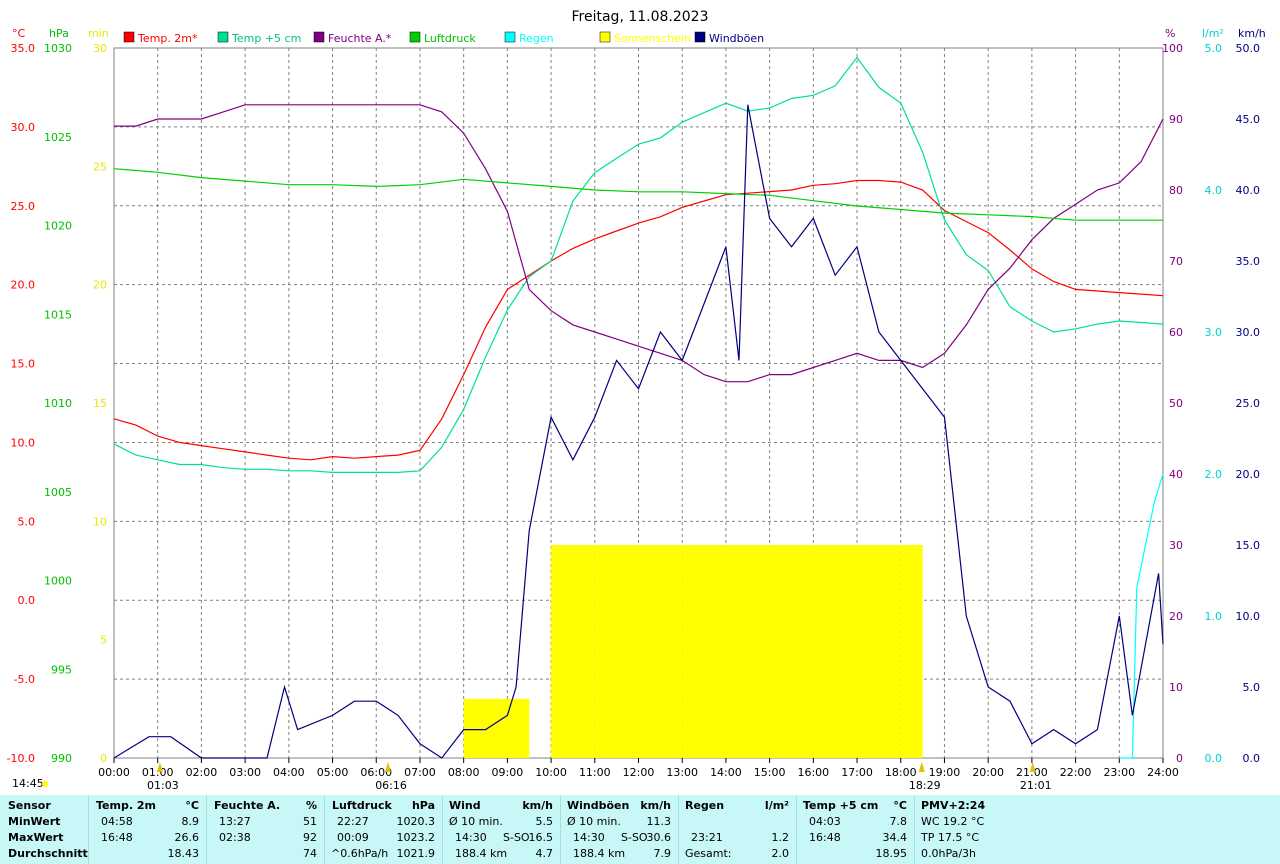  Describe the element at coordinates (202, 772) in the screenshot. I see `x-tick-label: 02:00` at that location.